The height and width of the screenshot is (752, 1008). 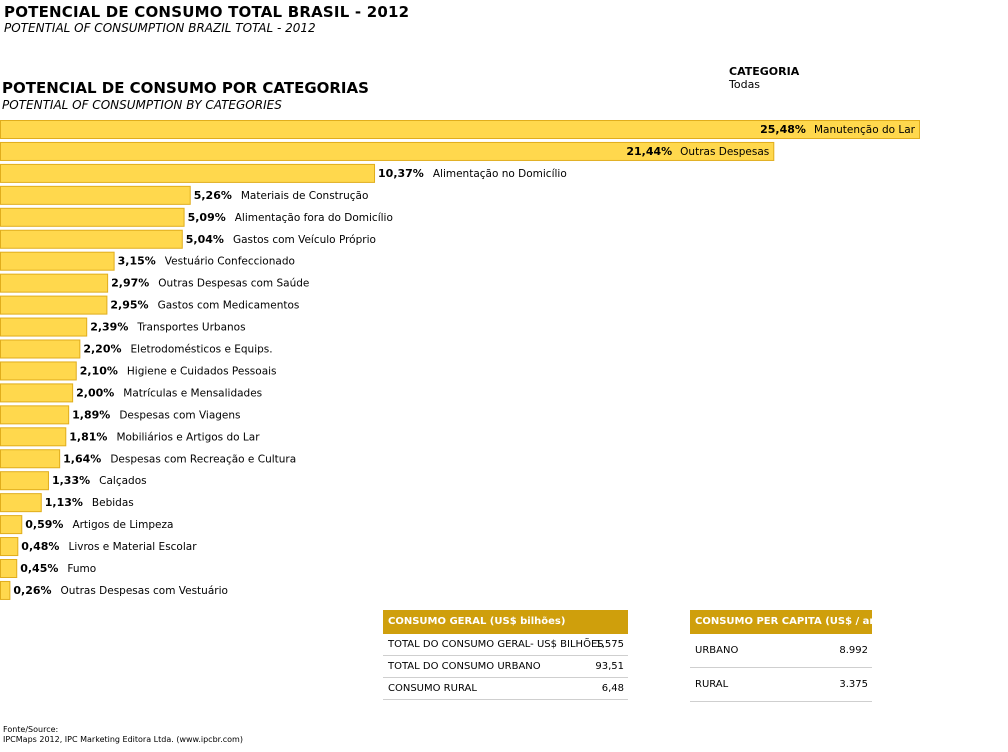 I want to click on page-title: POTENCIAL DE CONSUMO TOTAL BRASIL - 2012, so click(x=207, y=12).